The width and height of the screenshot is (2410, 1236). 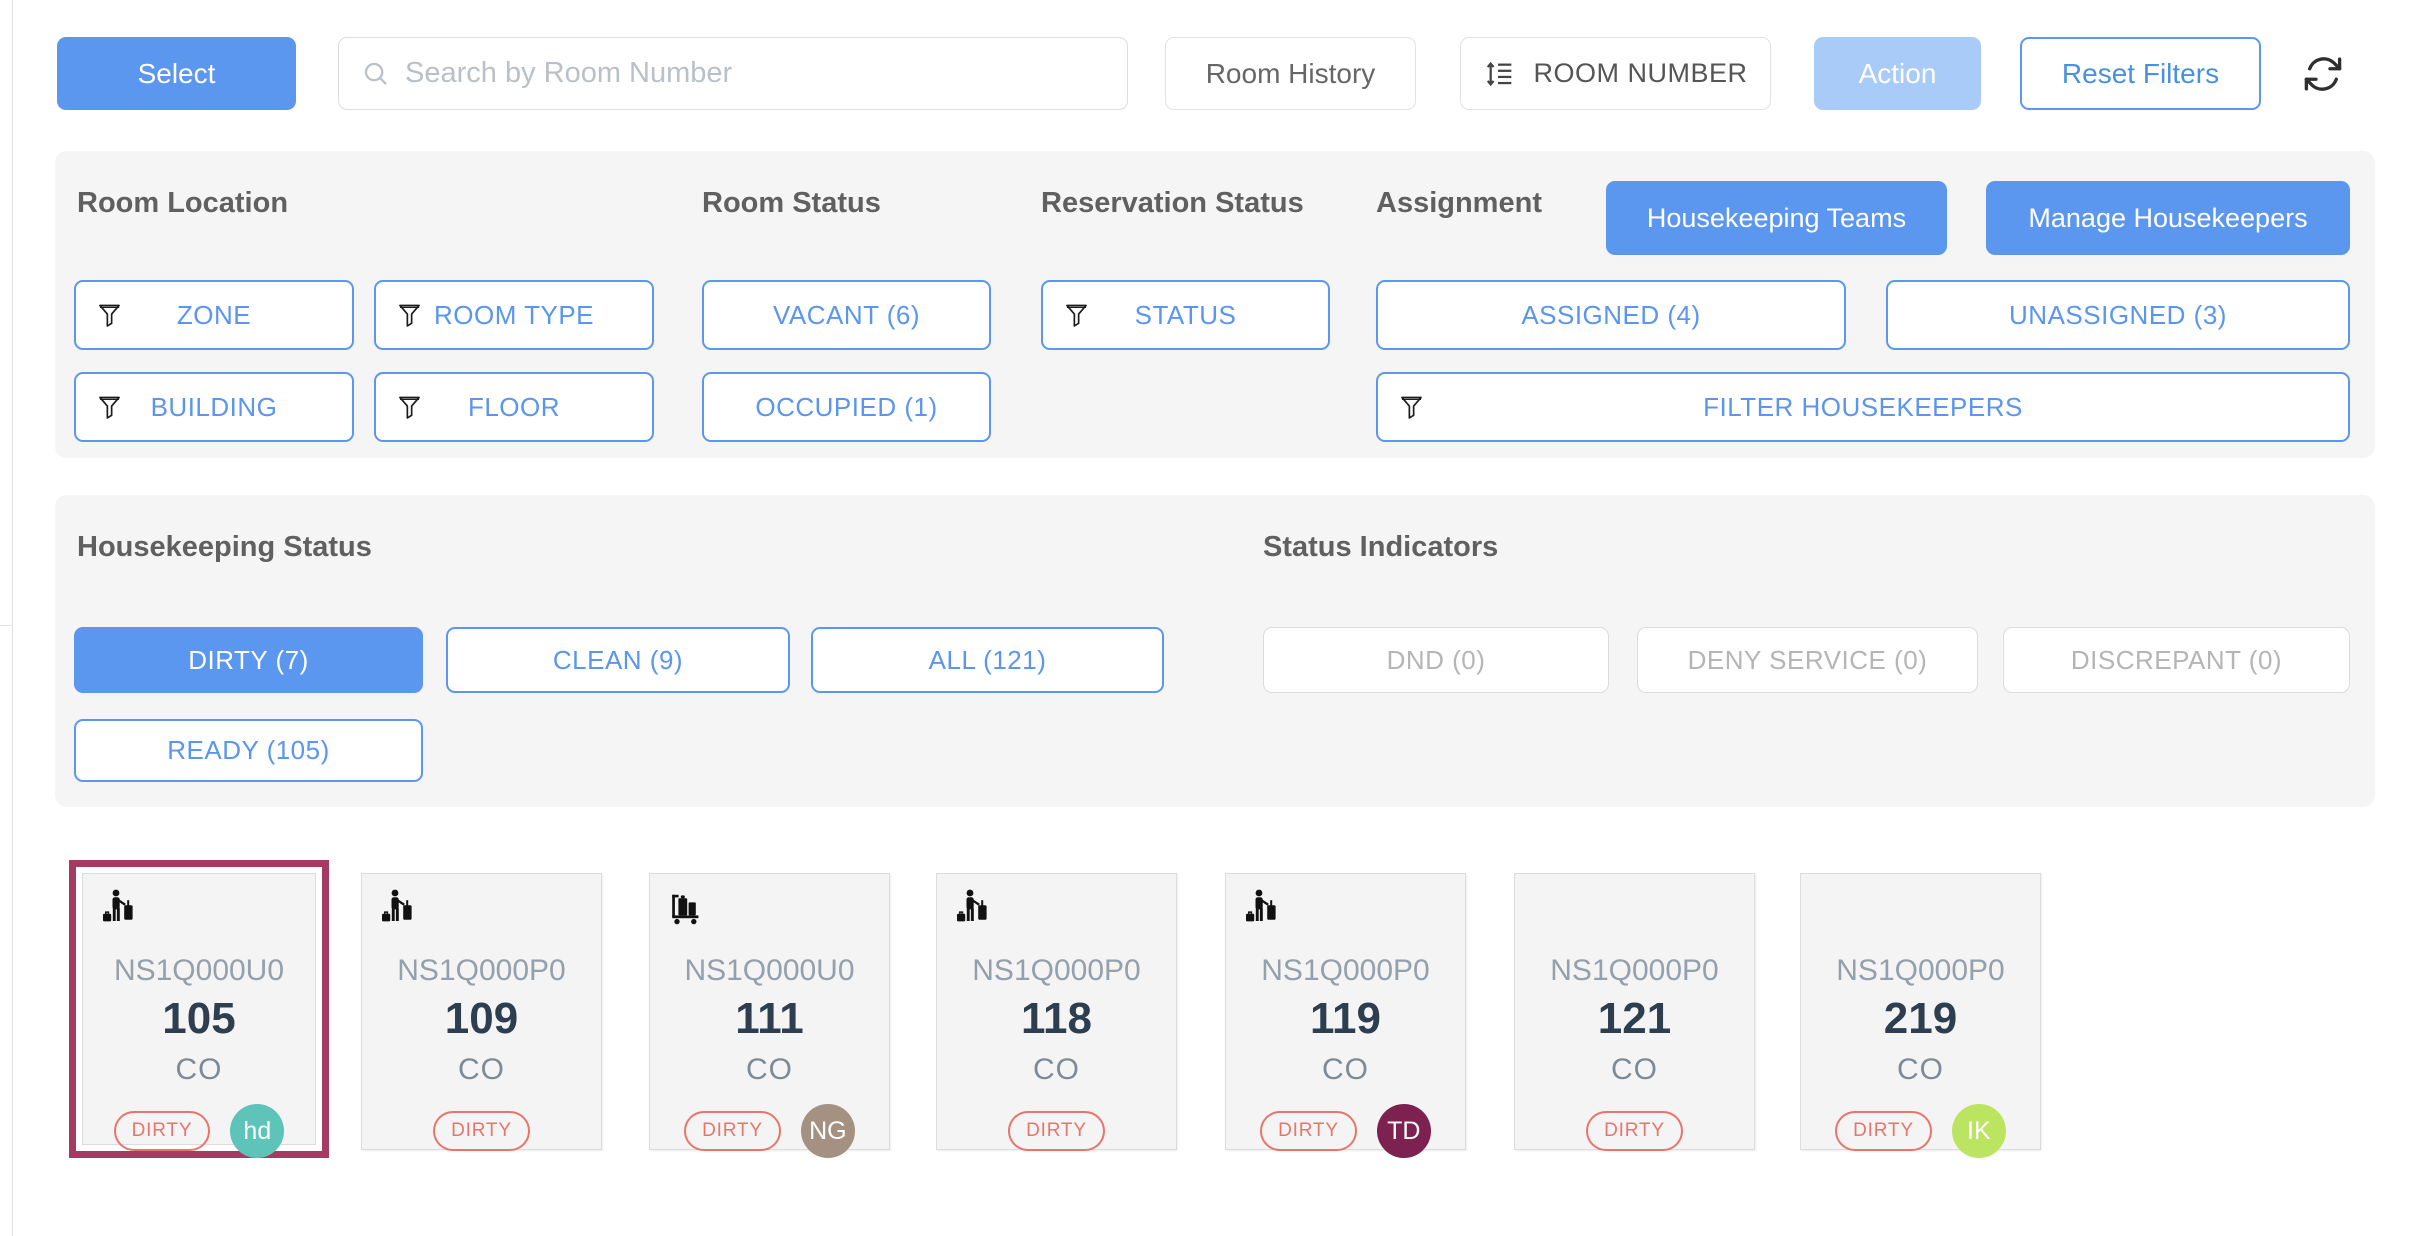 I want to click on indicator-dnd-label: DND (0), so click(x=1436, y=659).